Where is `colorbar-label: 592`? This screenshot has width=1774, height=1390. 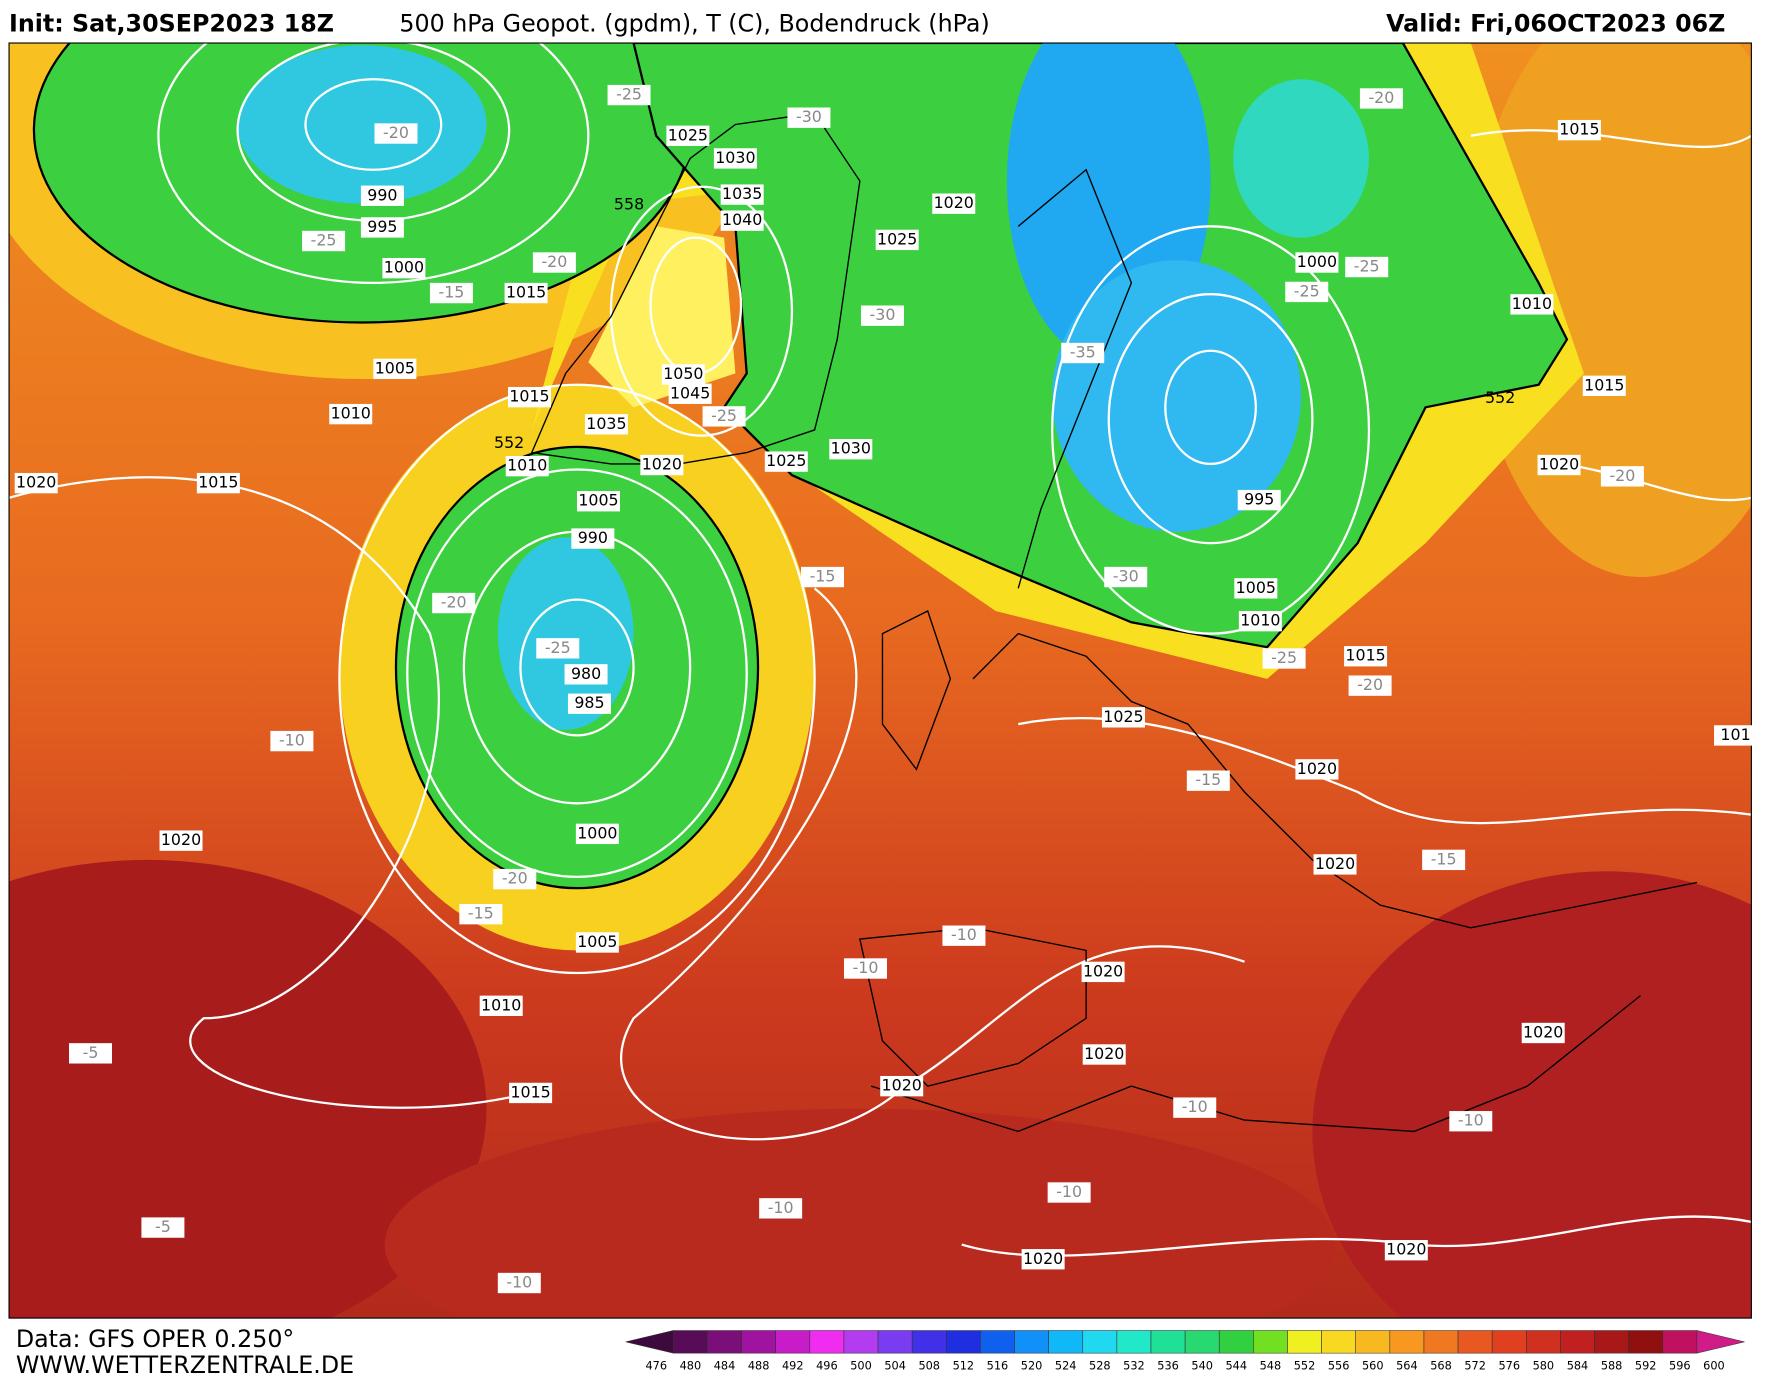 colorbar-label: 592 is located at coordinates (1646, 1366).